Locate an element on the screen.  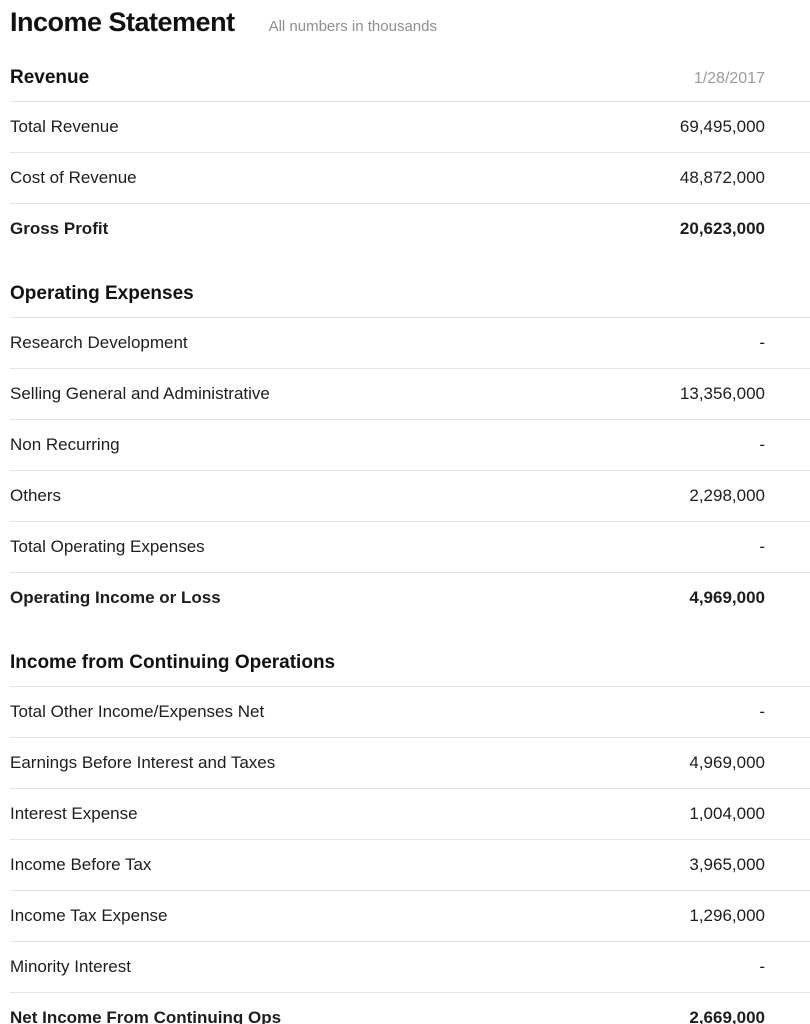
table-row: Total Revenue 69,495,000 is located at coordinates (410, 126).